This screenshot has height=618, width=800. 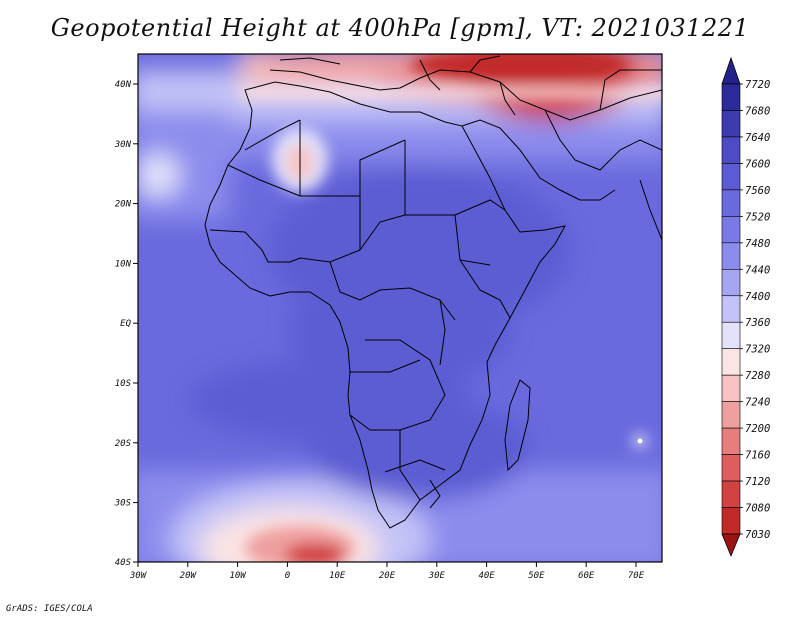 What do you see at coordinates (757, 482) in the screenshot?
I see `colorbar-label: 7120` at bounding box center [757, 482].